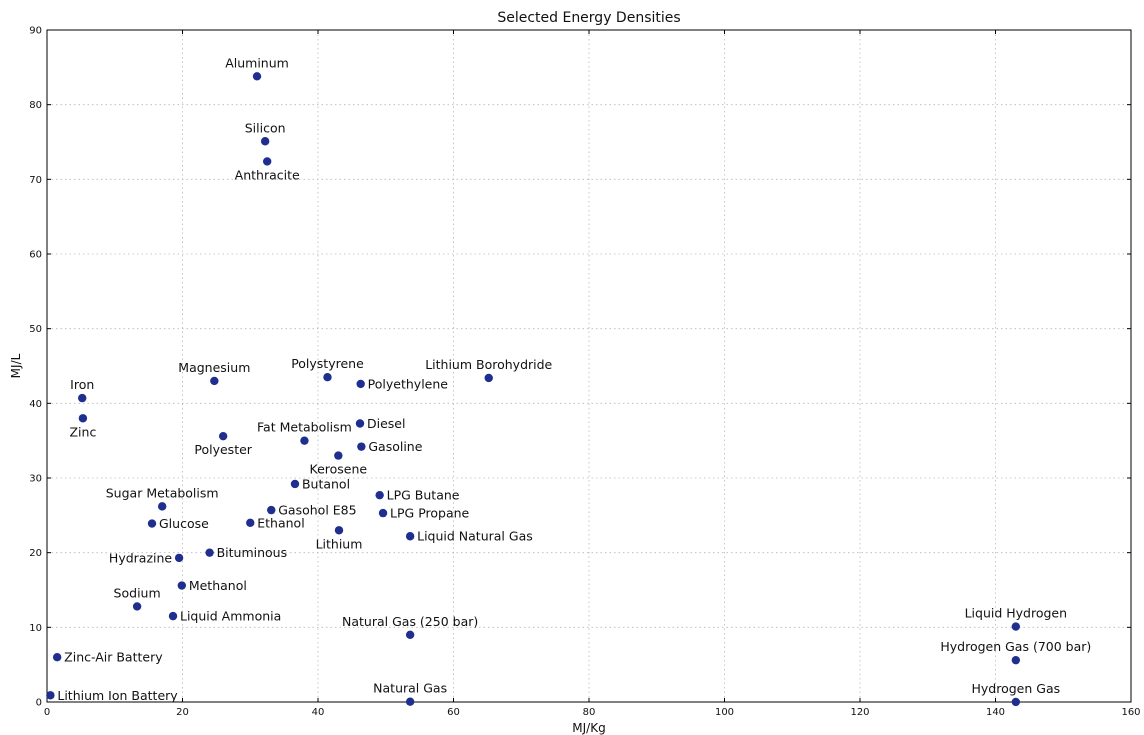 Image resolution: width=1144 pixels, height=735 pixels. Describe the element at coordinates (488, 364) in the screenshot. I see `data-point-label: Lithium Borohydride` at that location.